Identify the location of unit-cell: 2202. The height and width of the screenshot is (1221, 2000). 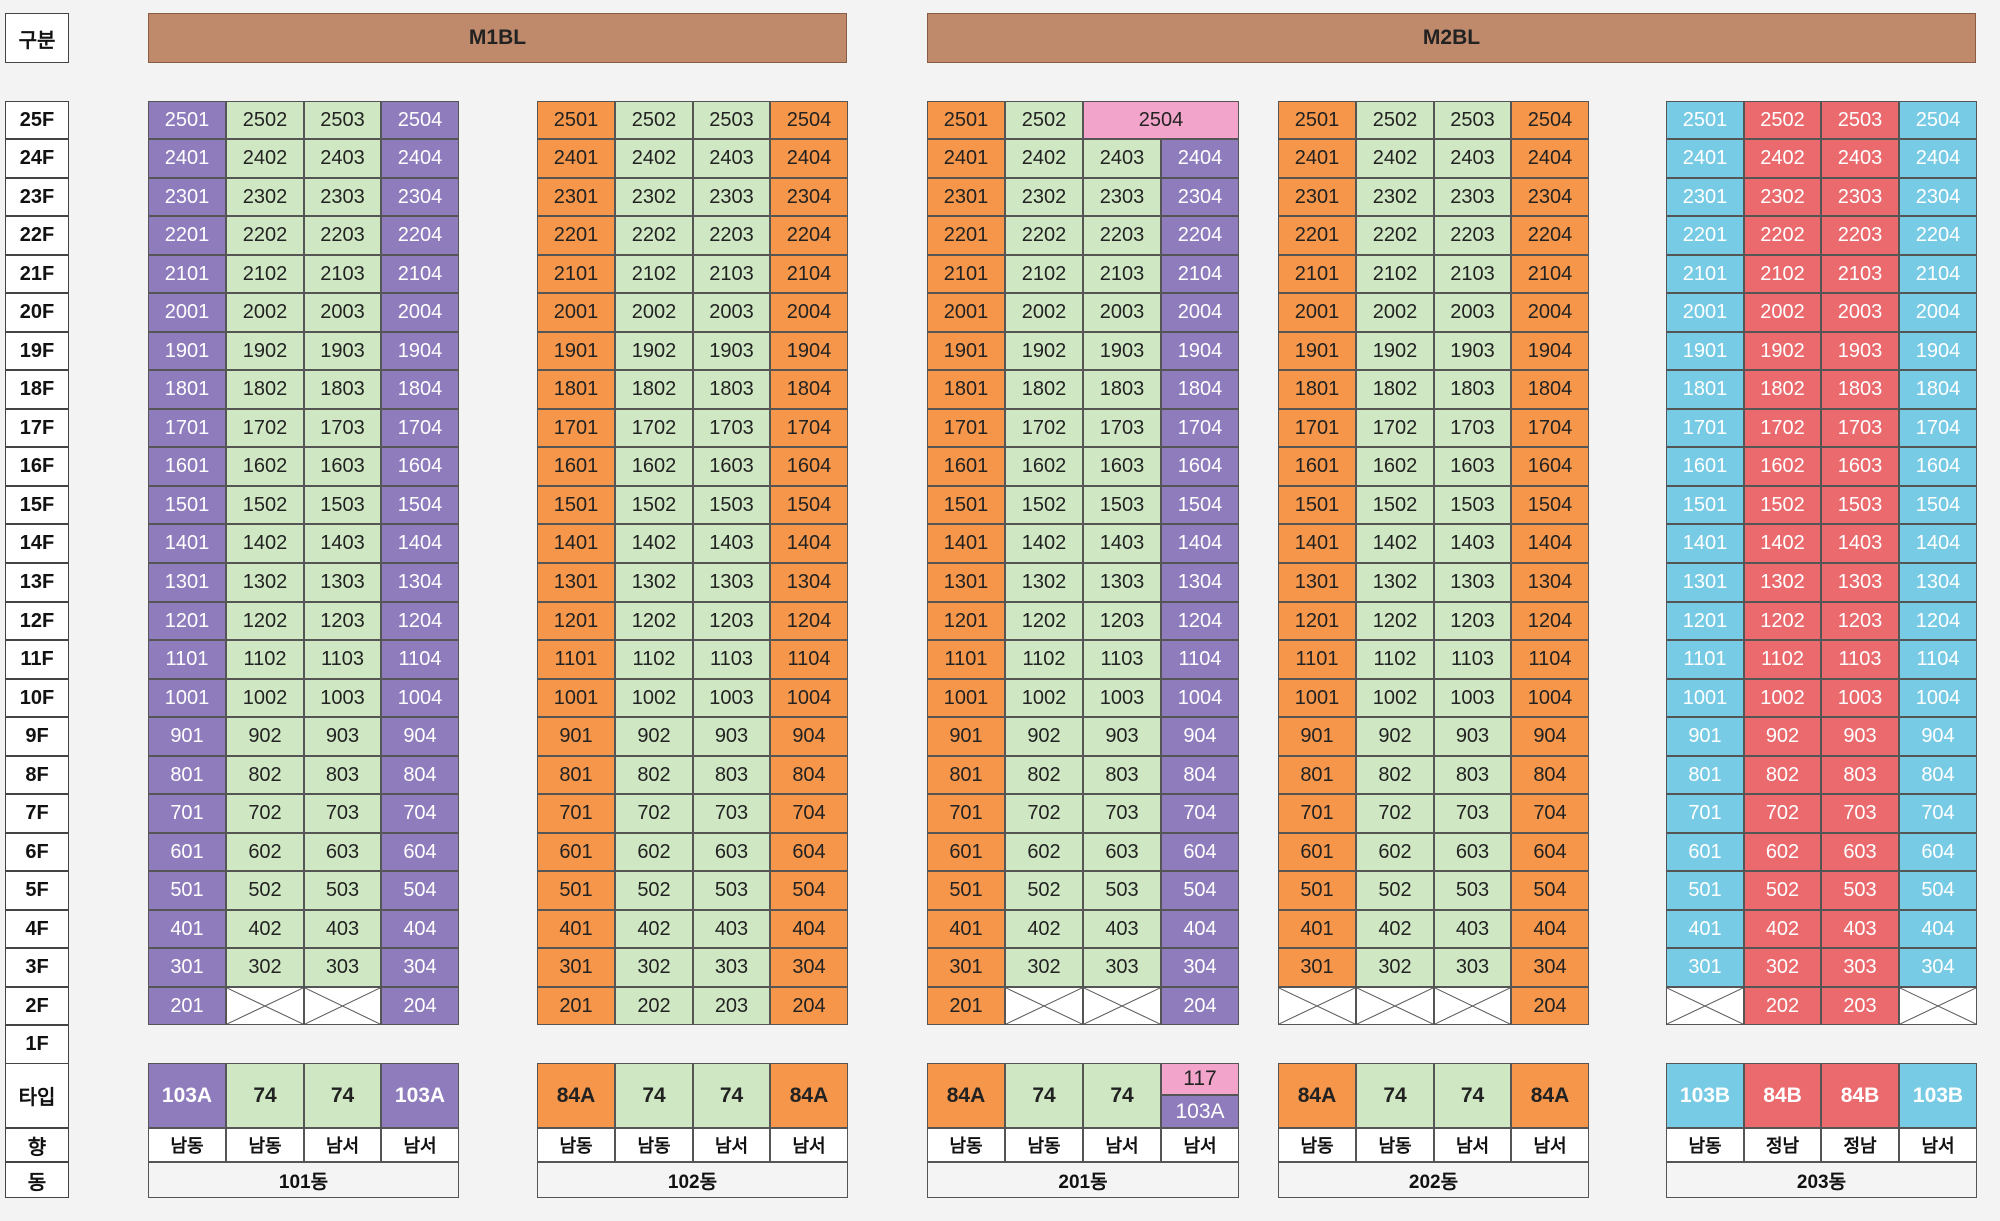
(265, 235).